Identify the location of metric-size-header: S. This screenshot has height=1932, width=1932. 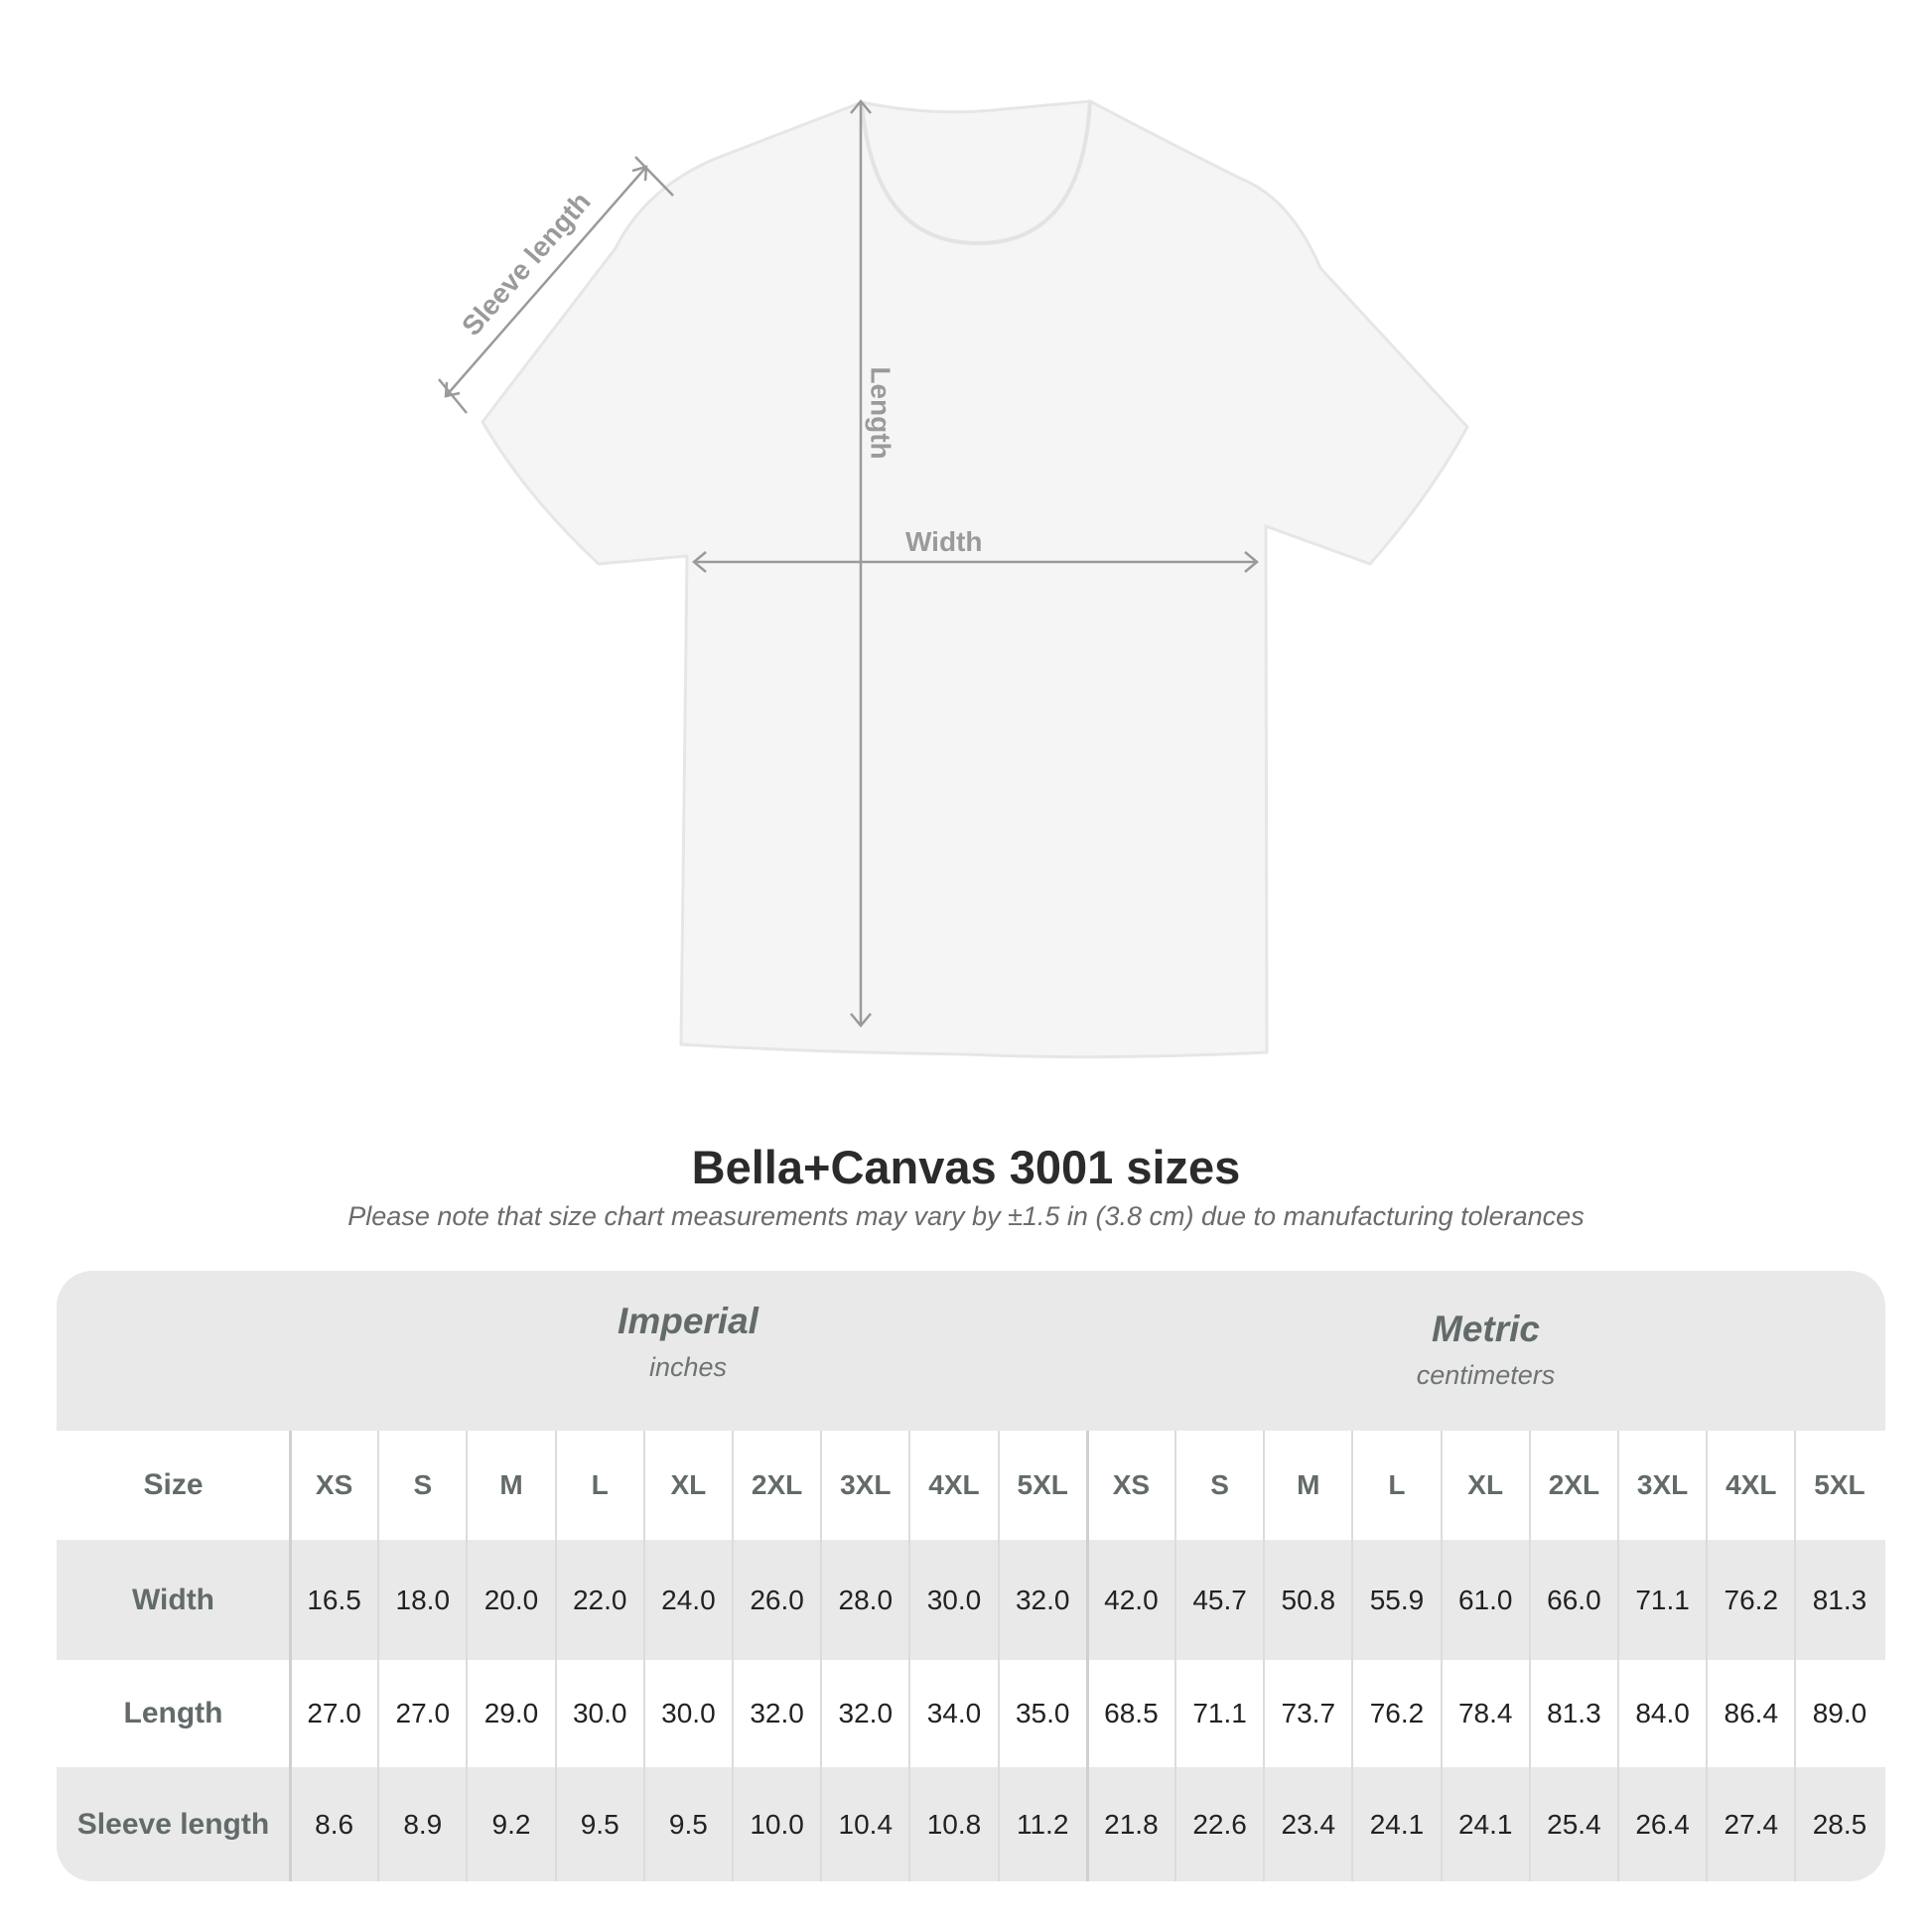
(1220, 1485).